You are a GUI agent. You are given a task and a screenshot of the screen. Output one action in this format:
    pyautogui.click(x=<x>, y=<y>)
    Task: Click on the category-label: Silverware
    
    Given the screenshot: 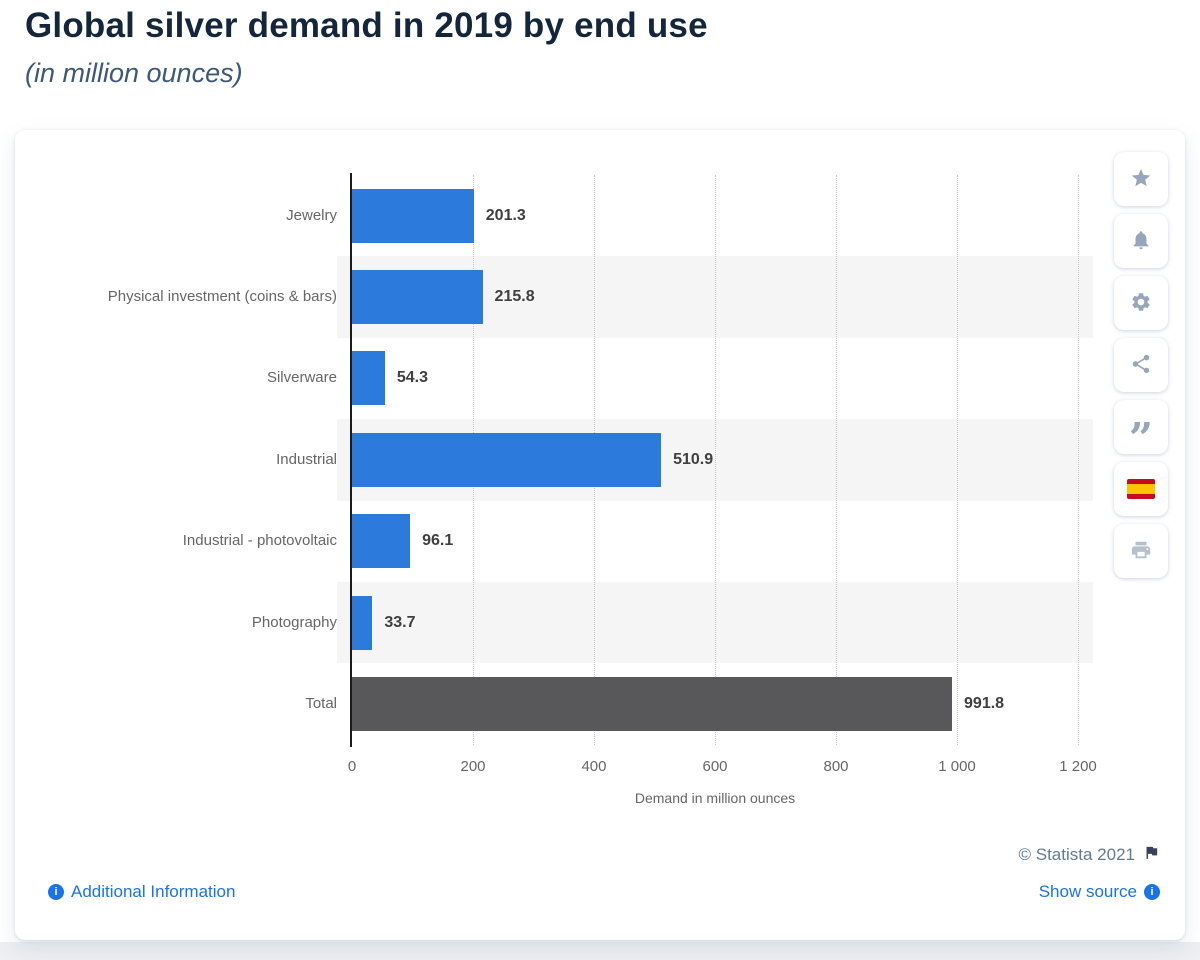 What is the action you would take?
    pyautogui.click(x=301, y=378)
    